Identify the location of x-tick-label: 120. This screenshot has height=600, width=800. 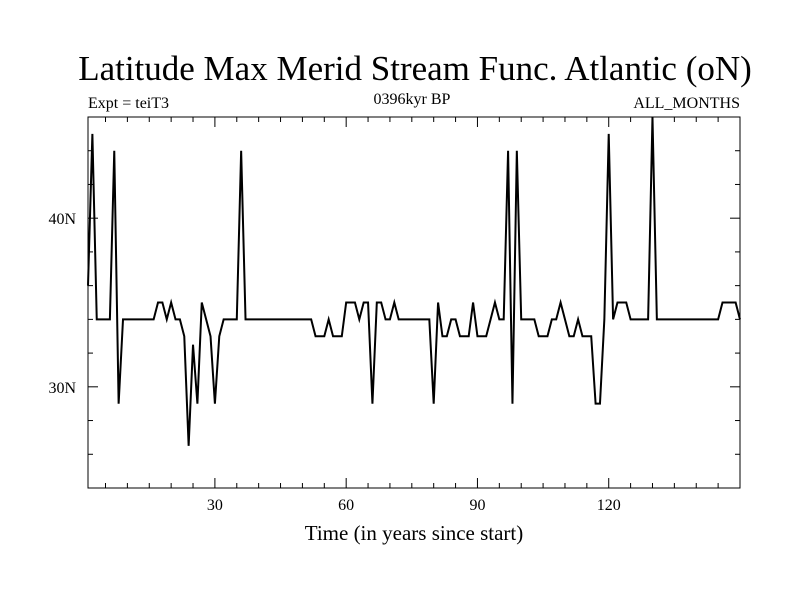
(609, 505).